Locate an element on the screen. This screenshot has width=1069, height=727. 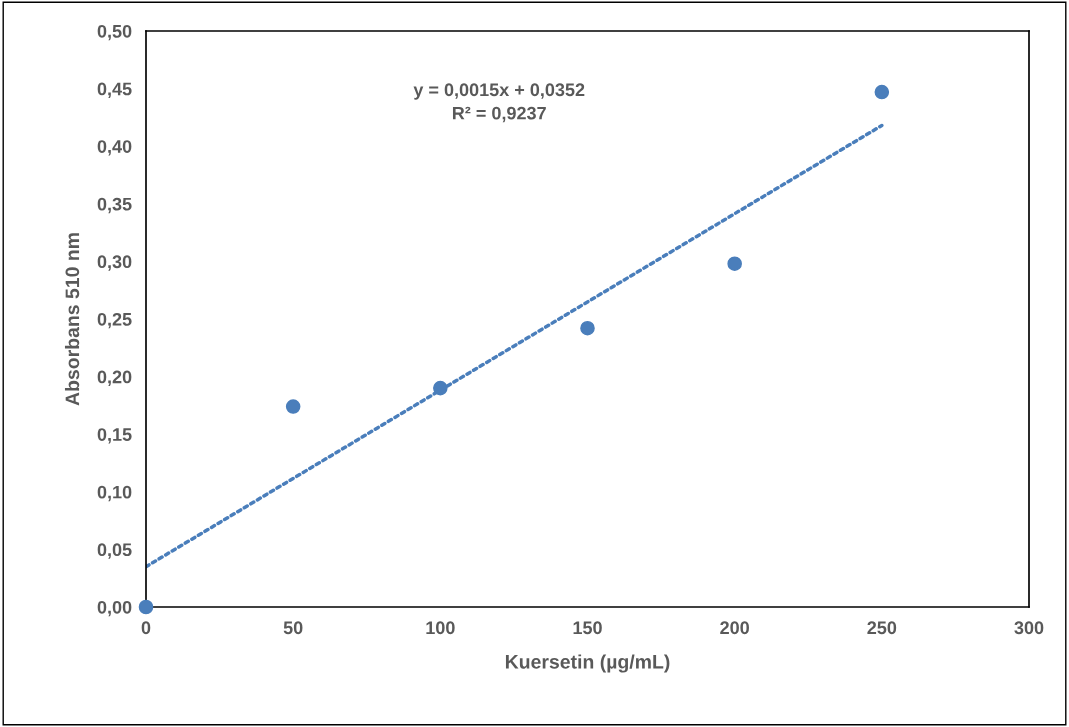
y-tick-label: 0,30 is located at coordinates (114, 263).